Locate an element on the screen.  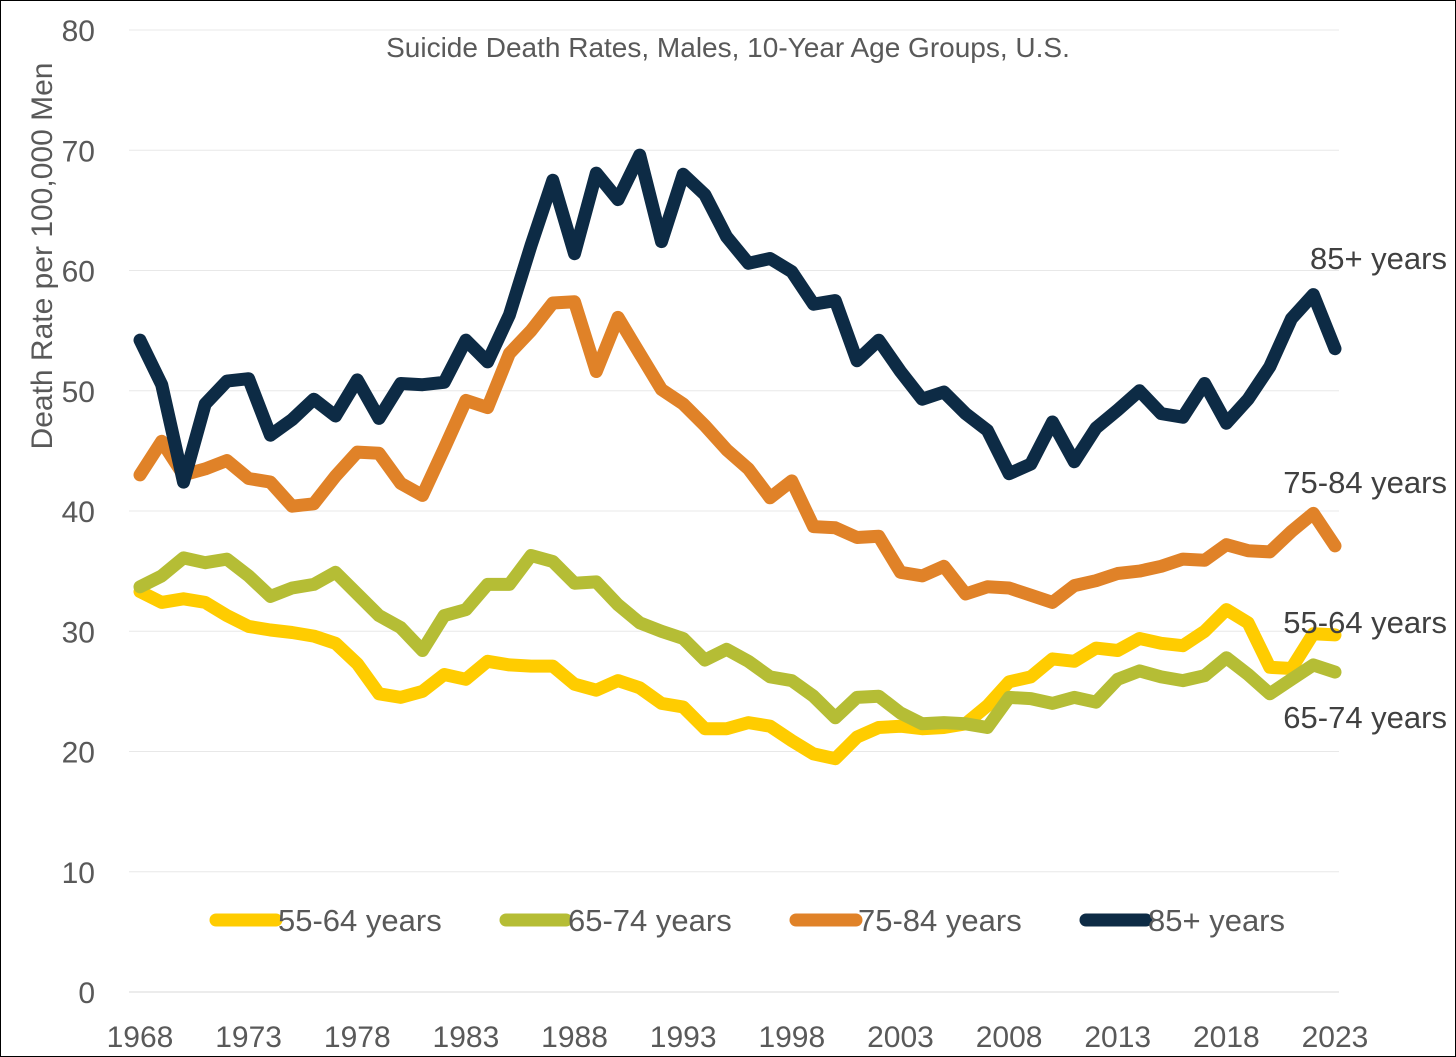
y-tick-label: 0 is located at coordinates (86, 993).